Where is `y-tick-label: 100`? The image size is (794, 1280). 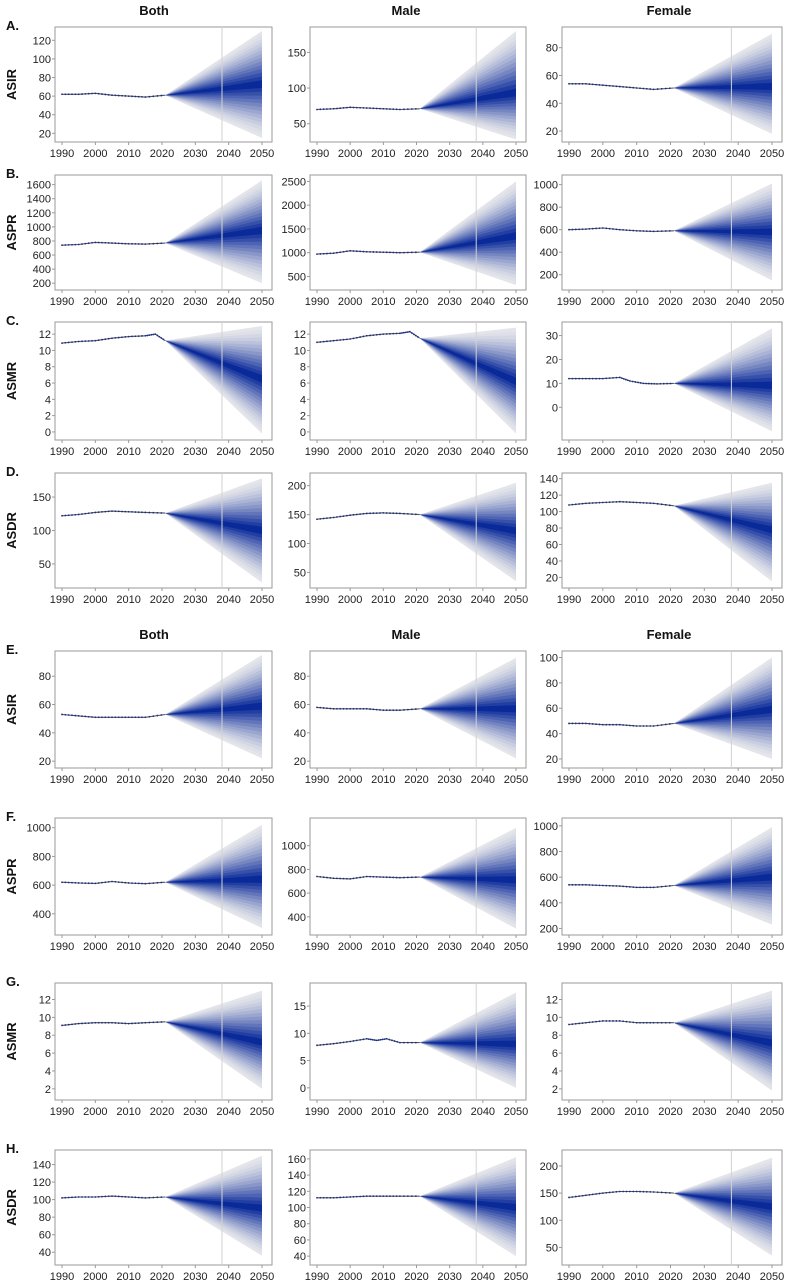
y-tick-label: 100 is located at coordinates (549, 1221).